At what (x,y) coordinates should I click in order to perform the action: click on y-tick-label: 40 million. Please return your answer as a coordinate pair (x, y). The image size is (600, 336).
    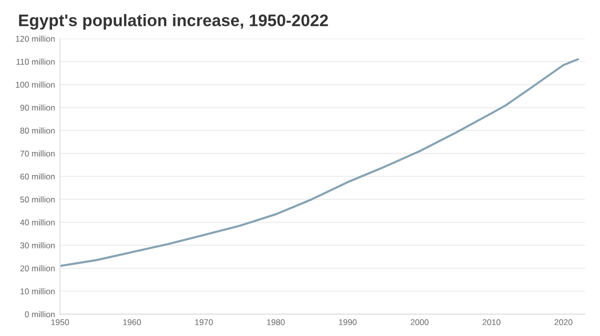
    Looking at the image, I should click on (37, 222).